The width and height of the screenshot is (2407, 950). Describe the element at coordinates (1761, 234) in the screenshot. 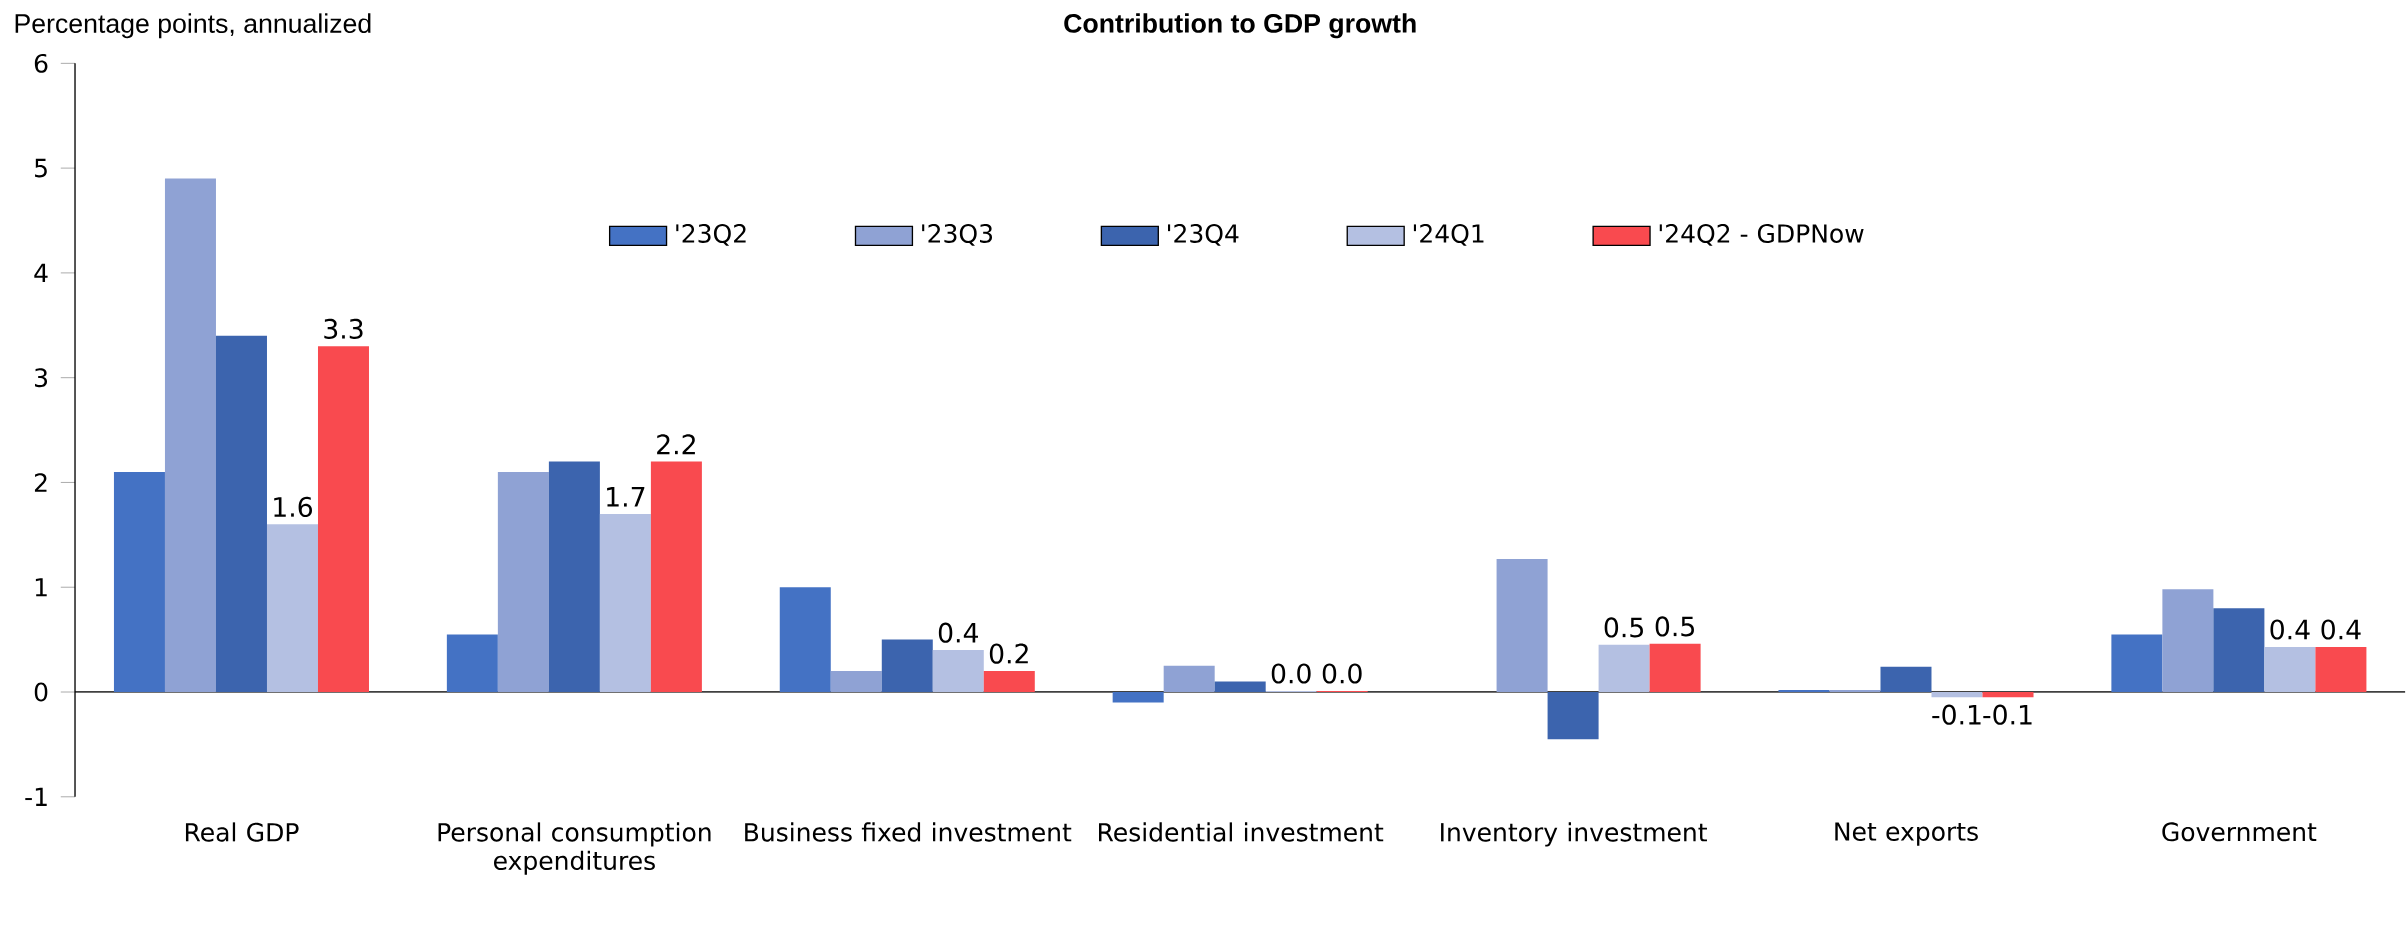

I see `legend-label: '24Q2 - GDPNow` at that location.